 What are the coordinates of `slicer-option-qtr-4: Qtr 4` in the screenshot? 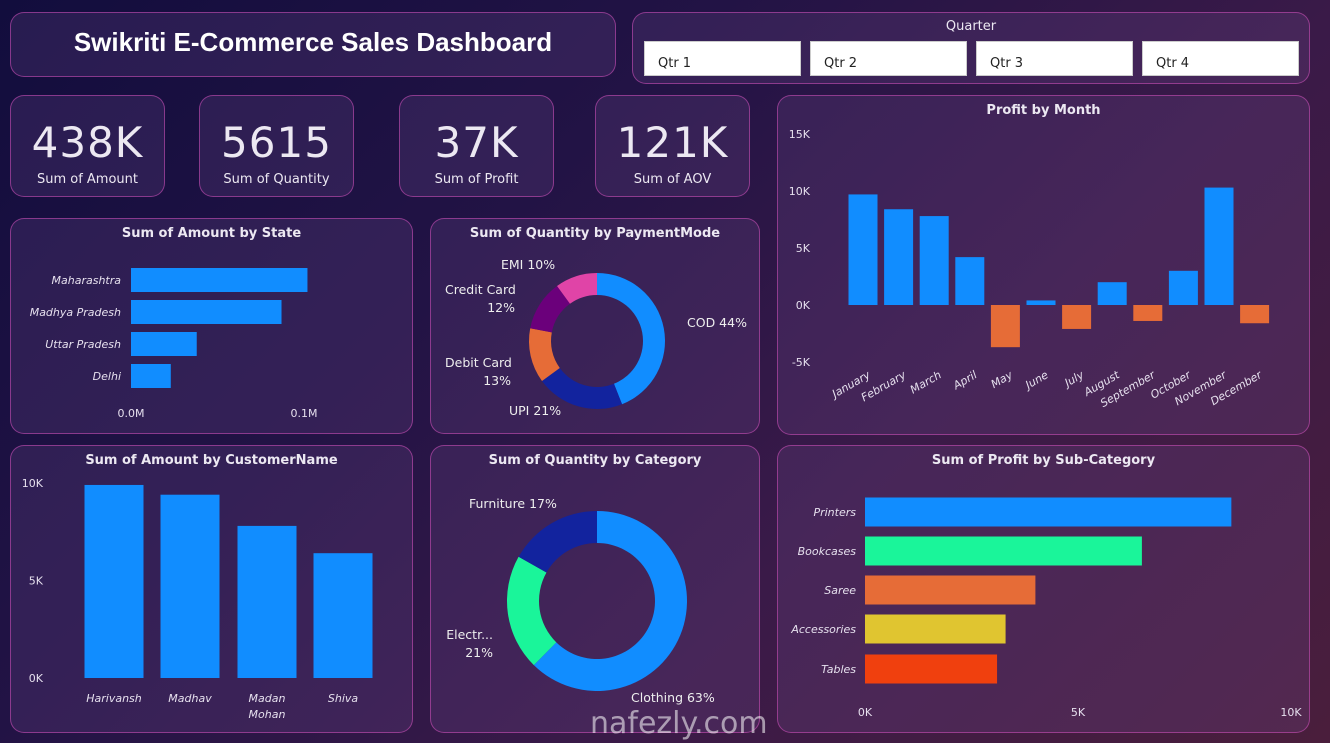 It's located at (1220, 58).